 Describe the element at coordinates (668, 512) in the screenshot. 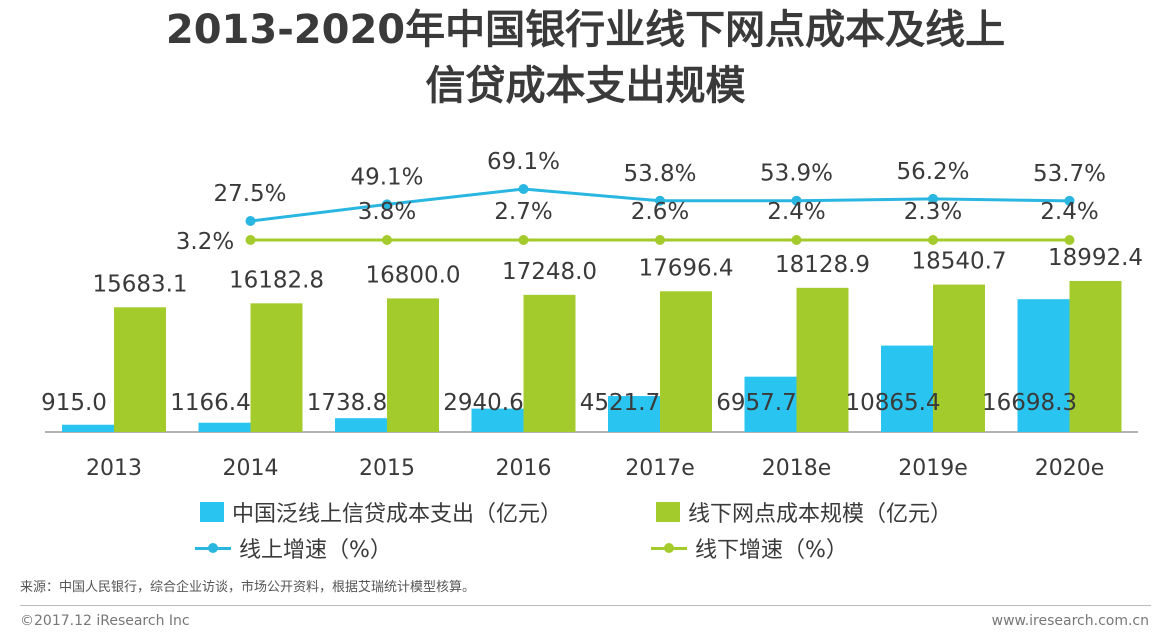

I see `legend-swatch-green` at that location.